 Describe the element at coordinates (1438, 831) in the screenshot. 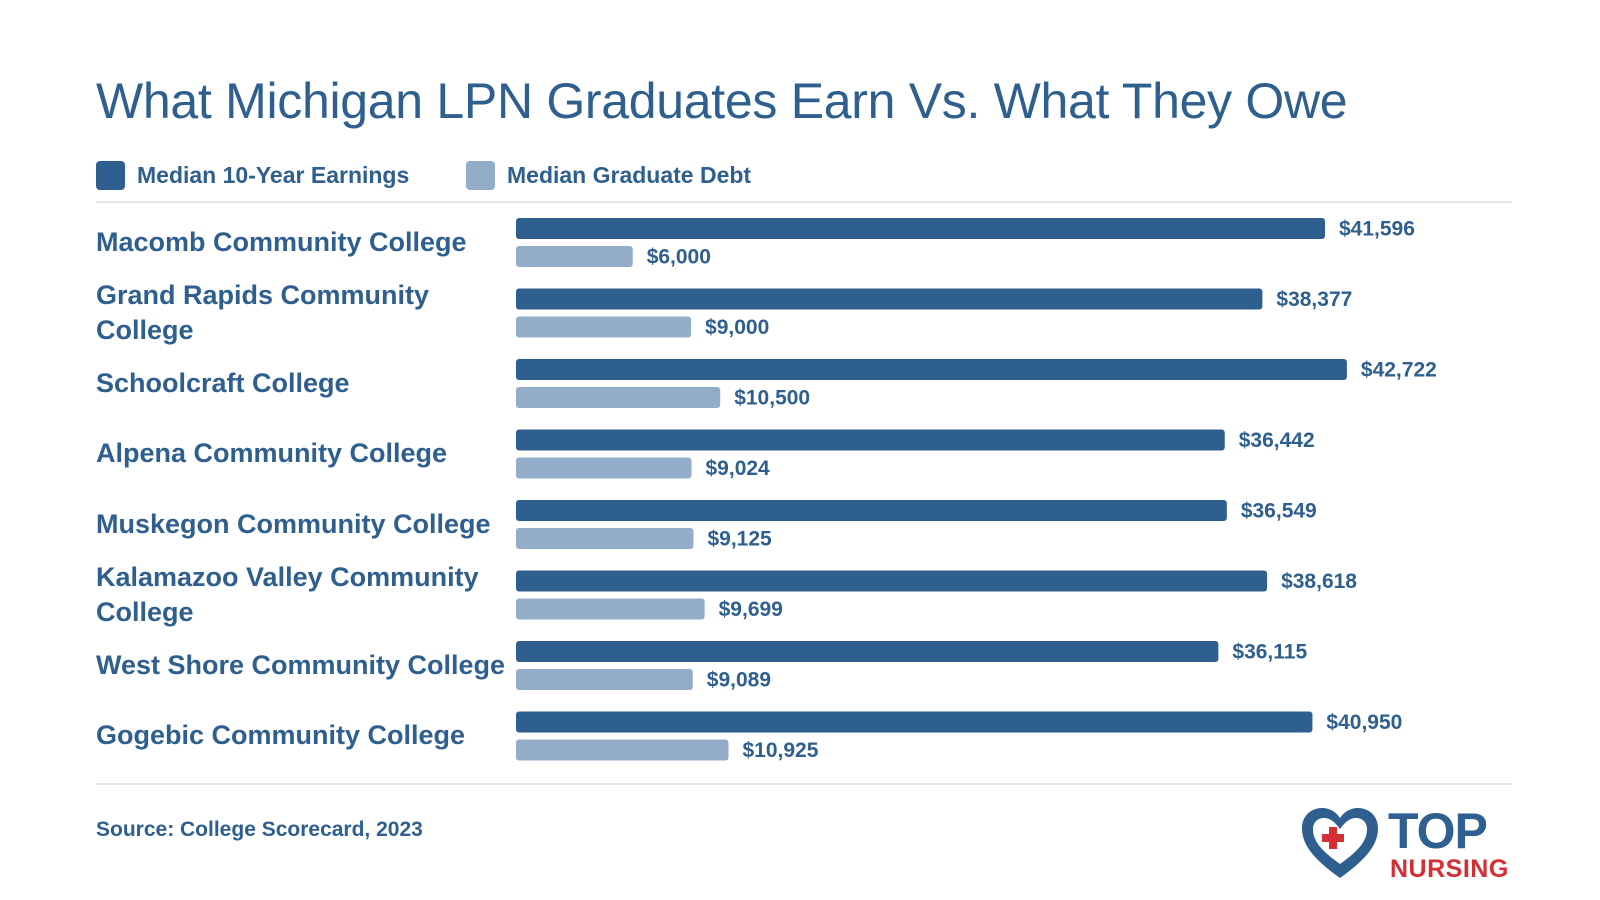

I see `logo-top-text: TOP` at that location.